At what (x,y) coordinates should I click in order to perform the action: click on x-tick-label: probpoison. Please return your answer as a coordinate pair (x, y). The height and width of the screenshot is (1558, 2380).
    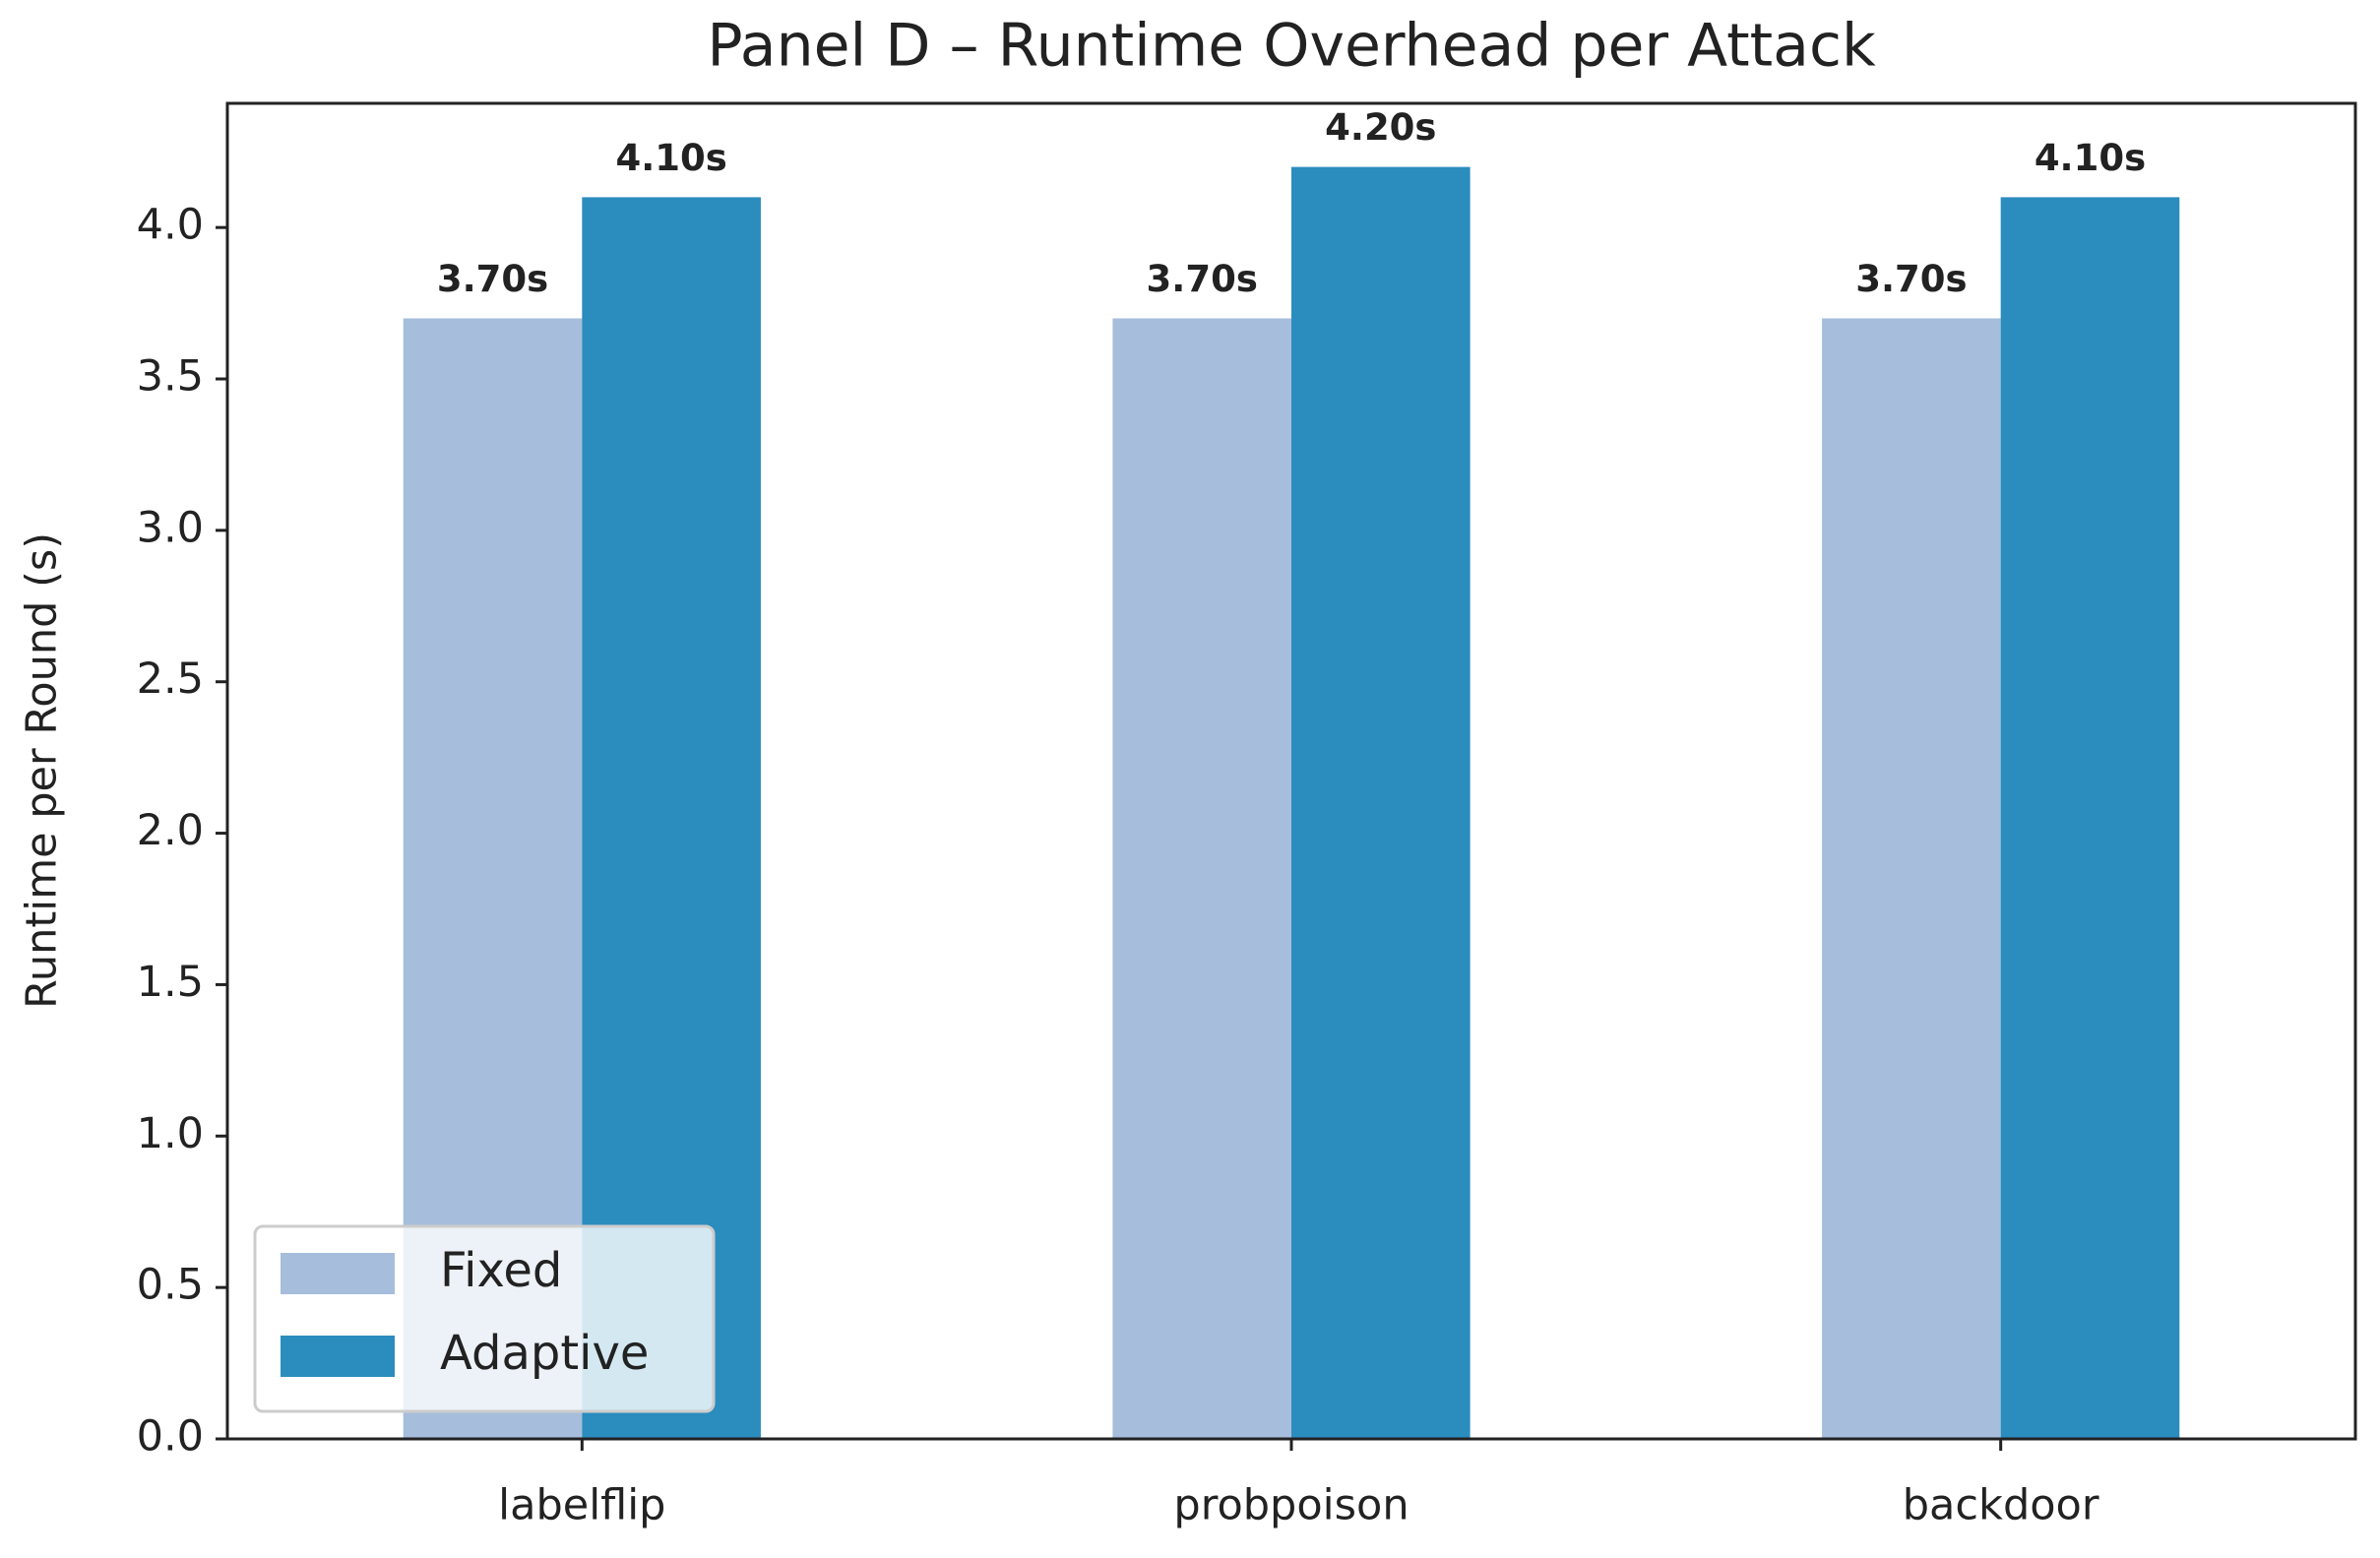
    Looking at the image, I should click on (1291, 1505).